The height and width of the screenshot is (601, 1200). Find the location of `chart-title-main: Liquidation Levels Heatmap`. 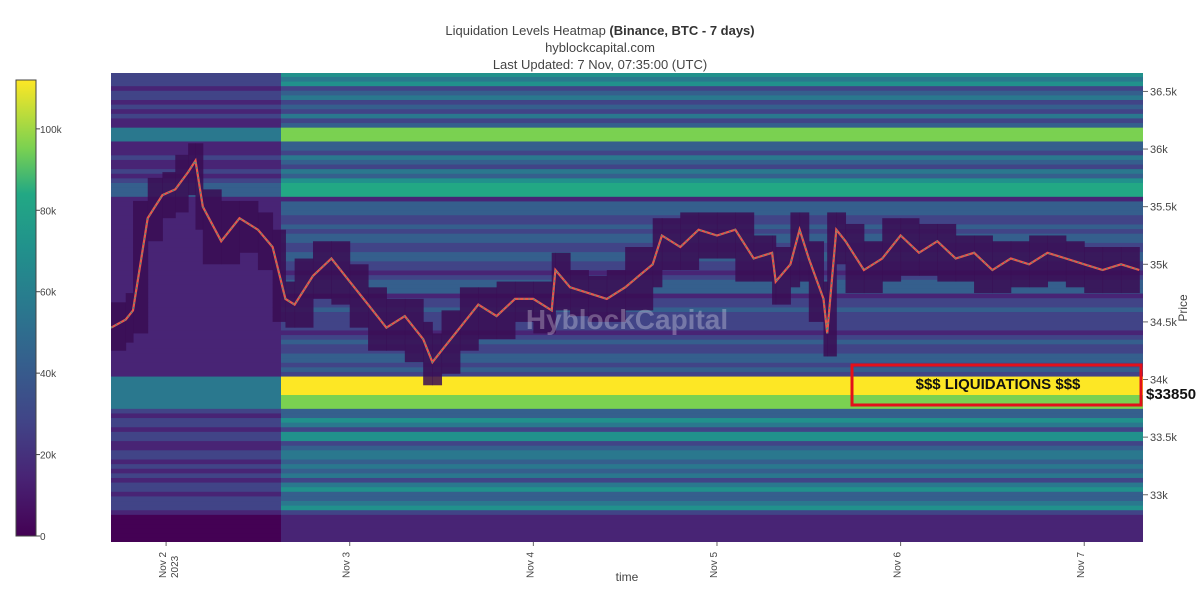

chart-title-main: Liquidation Levels Heatmap is located at coordinates (525, 30).